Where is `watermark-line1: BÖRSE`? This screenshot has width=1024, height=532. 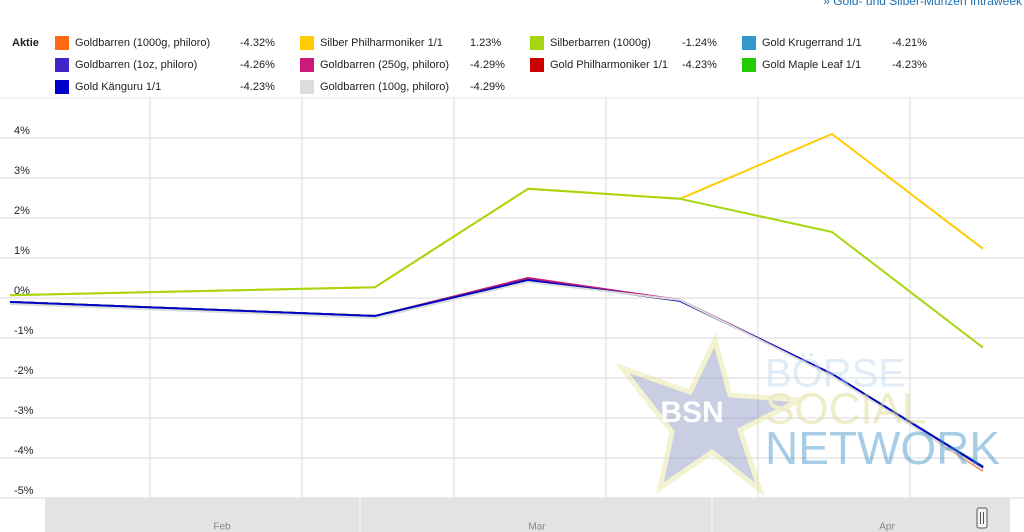 watermark-line1: BÖRSE is located at coordinates (835, 374).